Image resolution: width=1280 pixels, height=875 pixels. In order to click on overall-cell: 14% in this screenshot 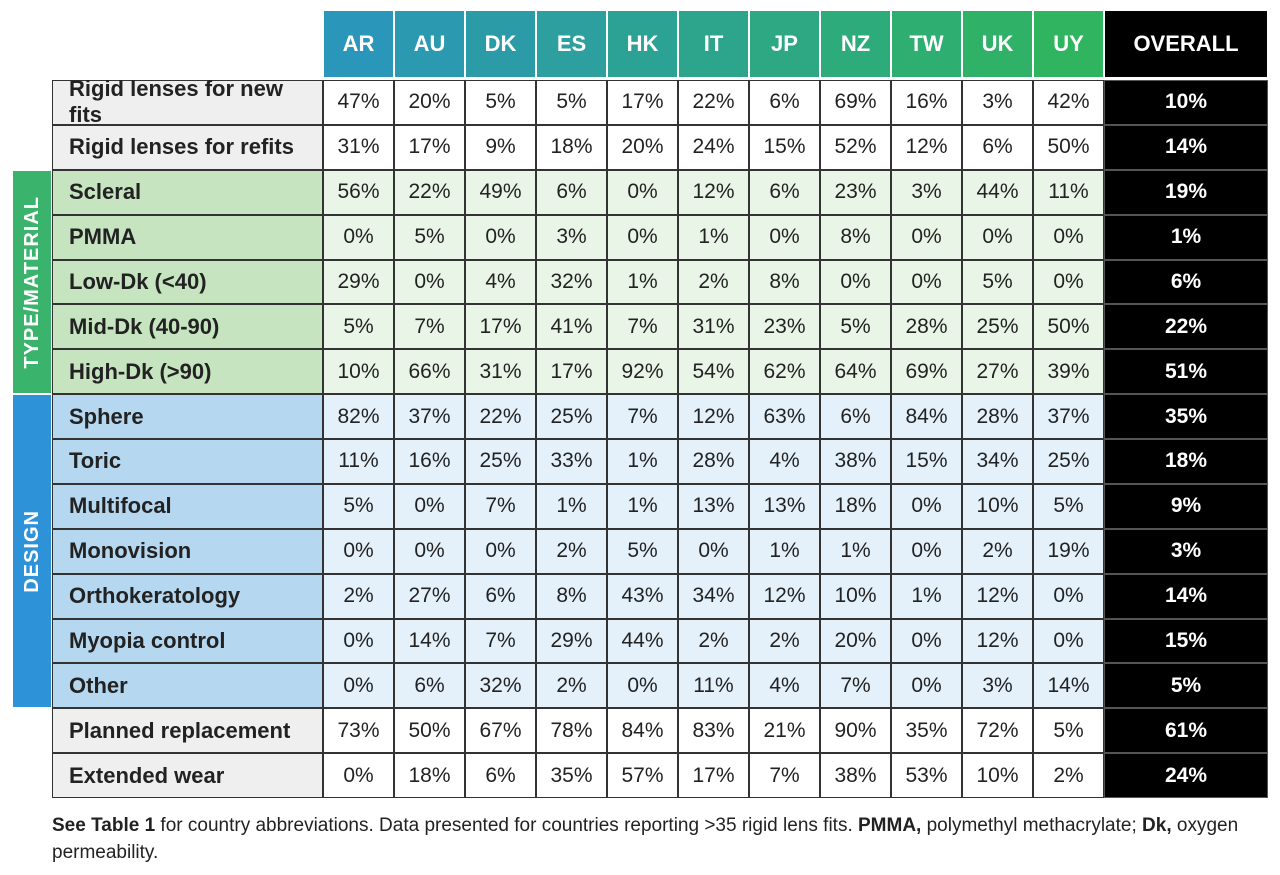, I will do `click(1186, 147)`.